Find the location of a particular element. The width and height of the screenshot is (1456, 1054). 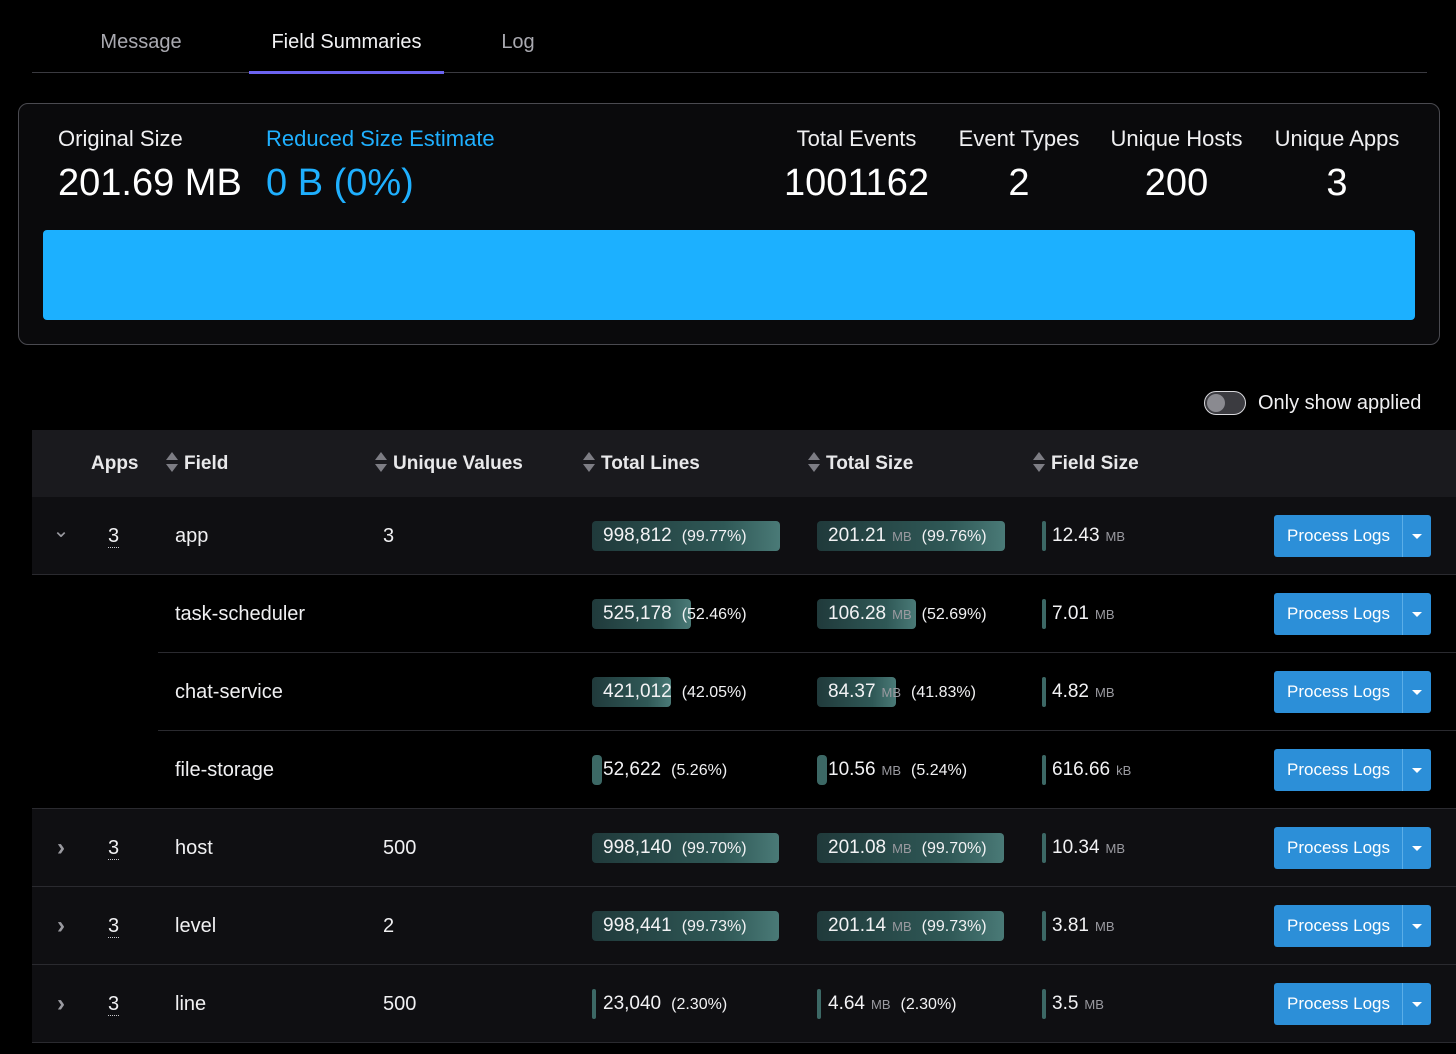

total-lines-value: 998,812 is located at coordinates (637, 535).